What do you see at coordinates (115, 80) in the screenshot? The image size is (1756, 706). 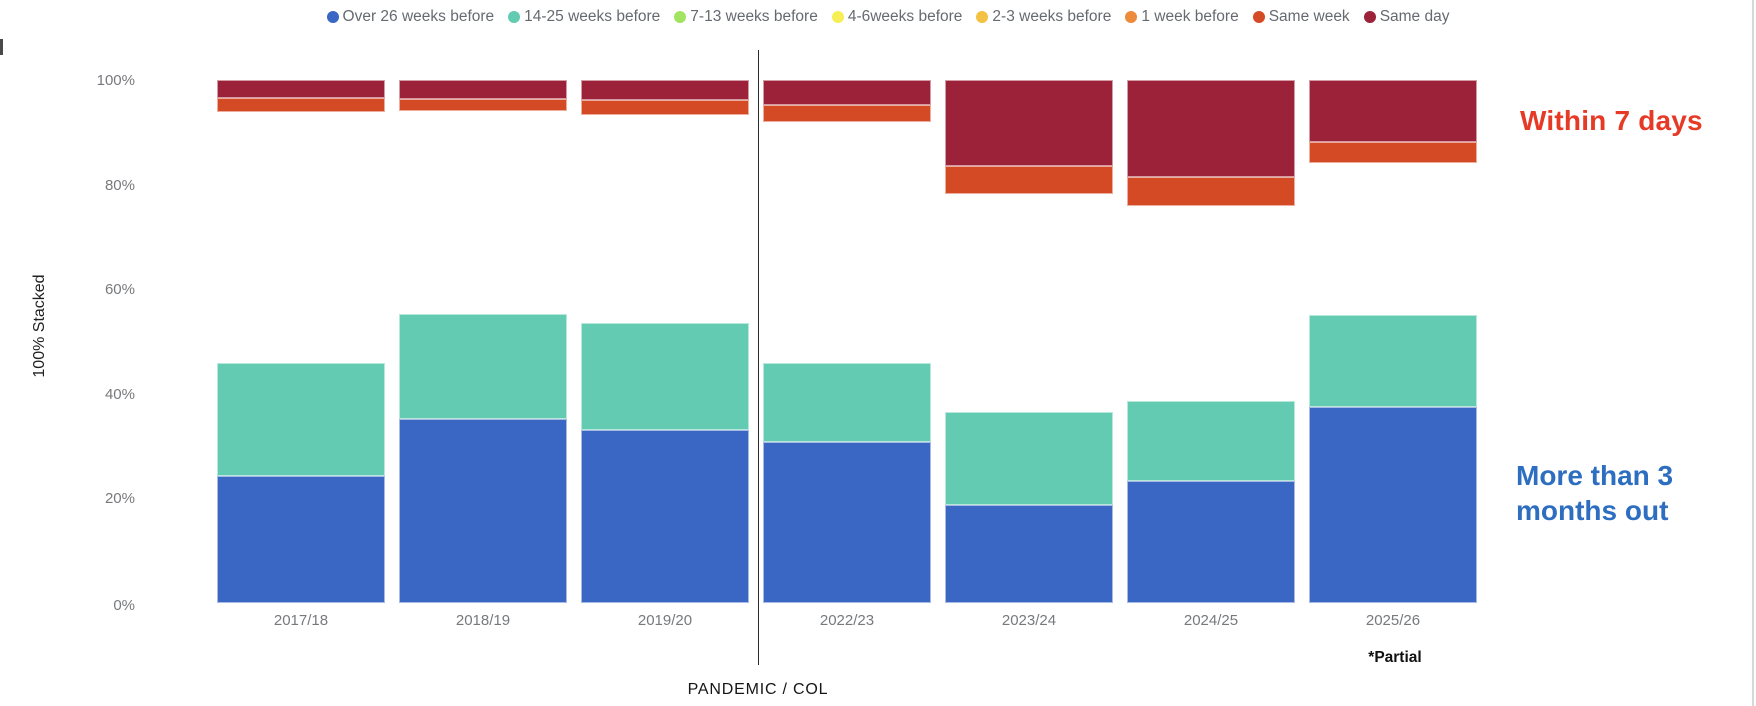 I see `y-axis-tick-label: 100%` at bounding box center [115, 80].